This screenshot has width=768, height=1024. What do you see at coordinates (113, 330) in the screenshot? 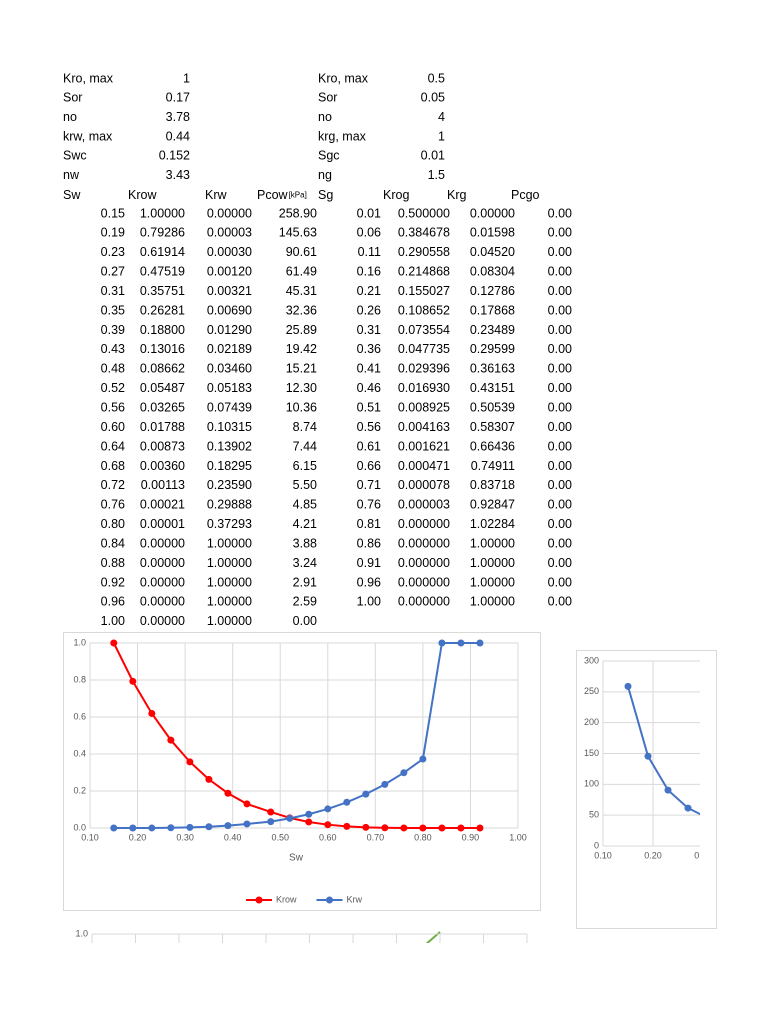
I see `cell: 0.39` at bounding box center [113, 330].